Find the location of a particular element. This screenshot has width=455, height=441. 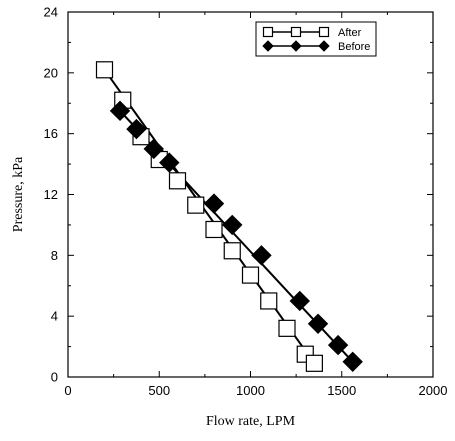

y-tick-label: 20 is located at coordinates (51, 72).